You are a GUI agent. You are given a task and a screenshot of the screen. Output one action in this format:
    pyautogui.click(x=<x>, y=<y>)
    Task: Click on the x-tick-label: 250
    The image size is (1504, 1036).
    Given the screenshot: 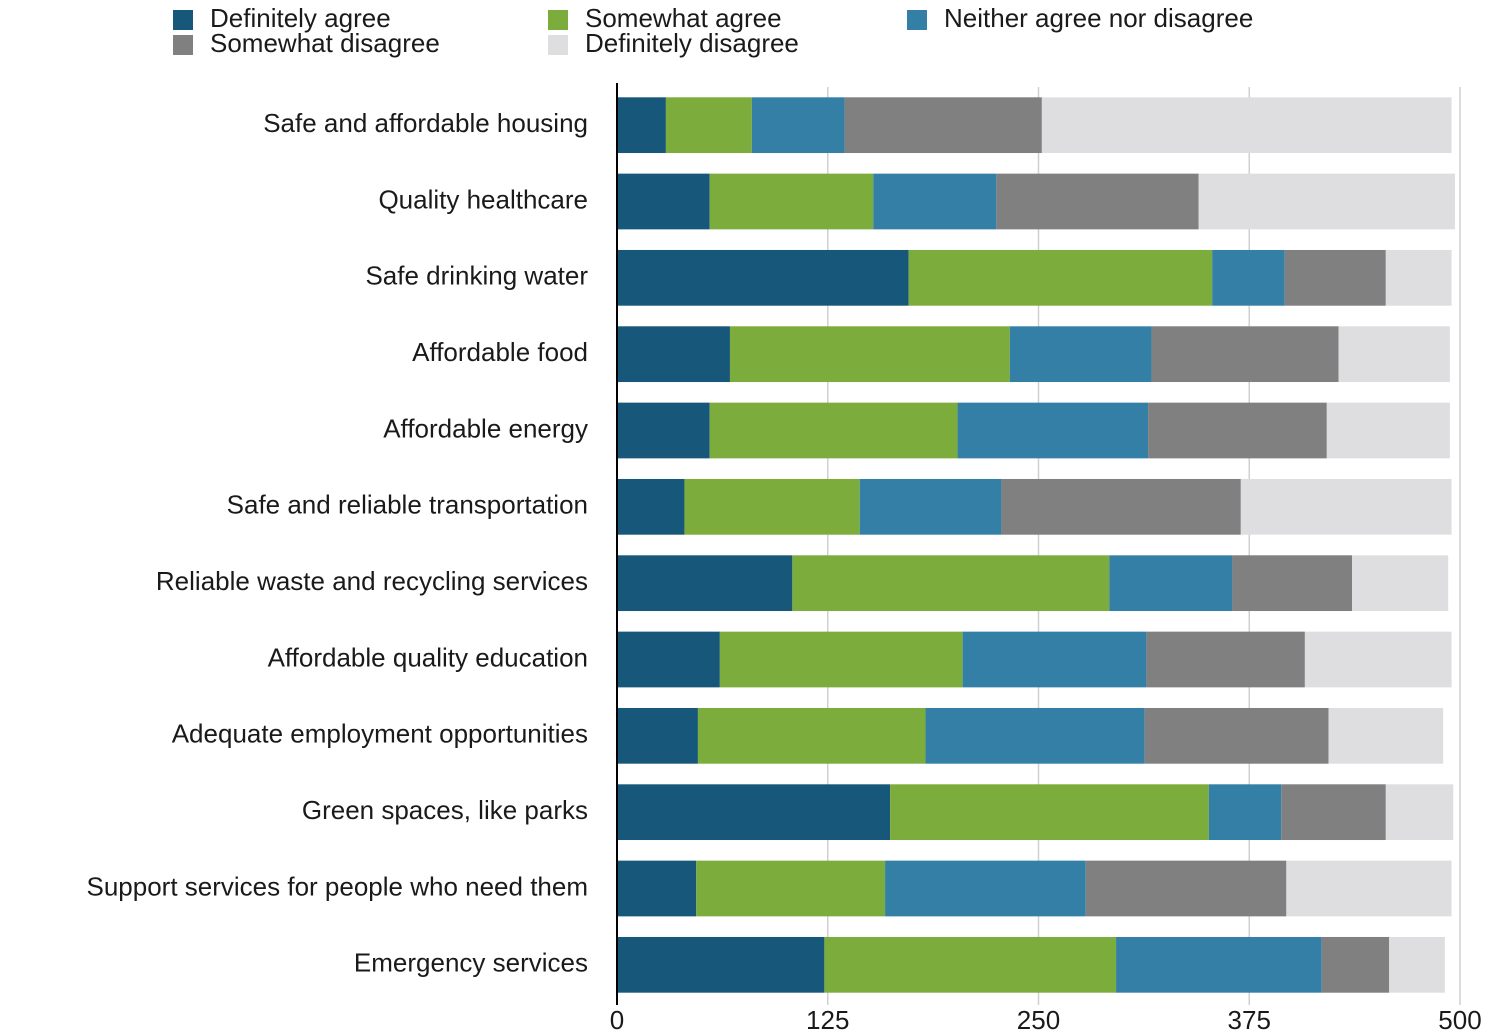 What is the action you would take?
    pyautogui.click(x=1038, y=1020)
    